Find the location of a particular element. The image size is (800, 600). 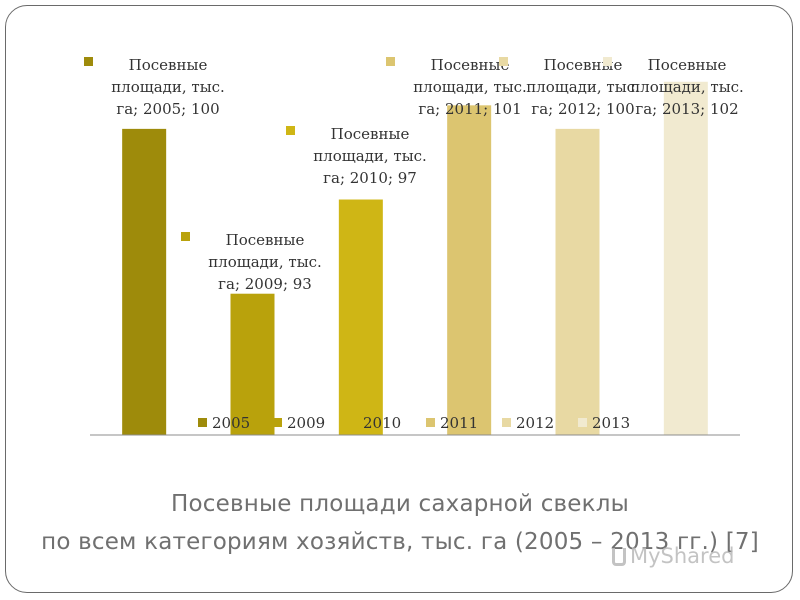

legend-label-2005: 2005 is located at coordinates (231, 423).